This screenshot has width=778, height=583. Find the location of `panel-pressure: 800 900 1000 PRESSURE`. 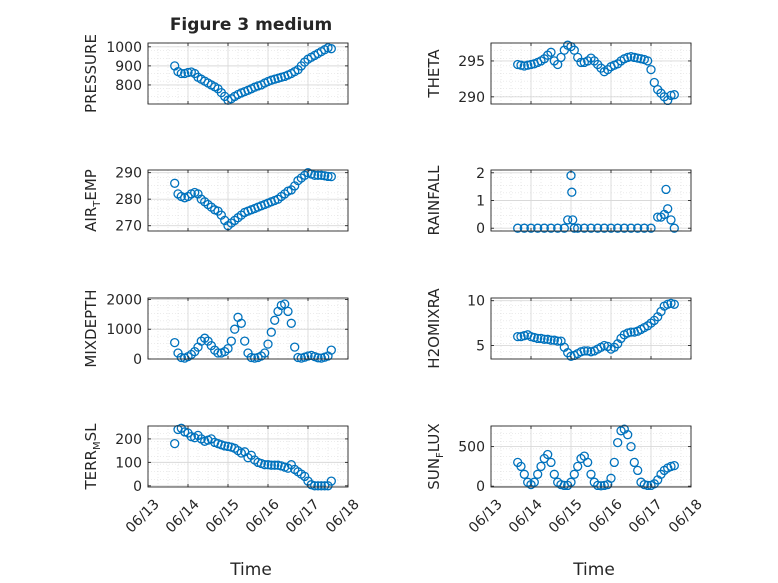

panel-pressure: 800 900 1000 PRESSURE is located at coordinates (215, 73).